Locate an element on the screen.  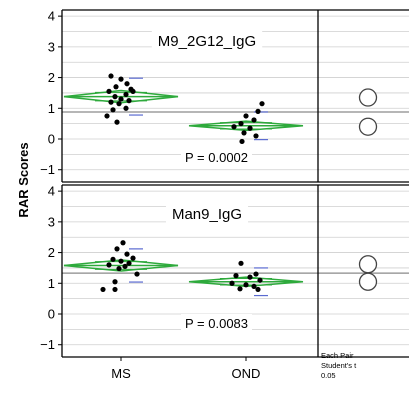
panel-title: M9_2G12_IgG is located at coordinates (207, 41).